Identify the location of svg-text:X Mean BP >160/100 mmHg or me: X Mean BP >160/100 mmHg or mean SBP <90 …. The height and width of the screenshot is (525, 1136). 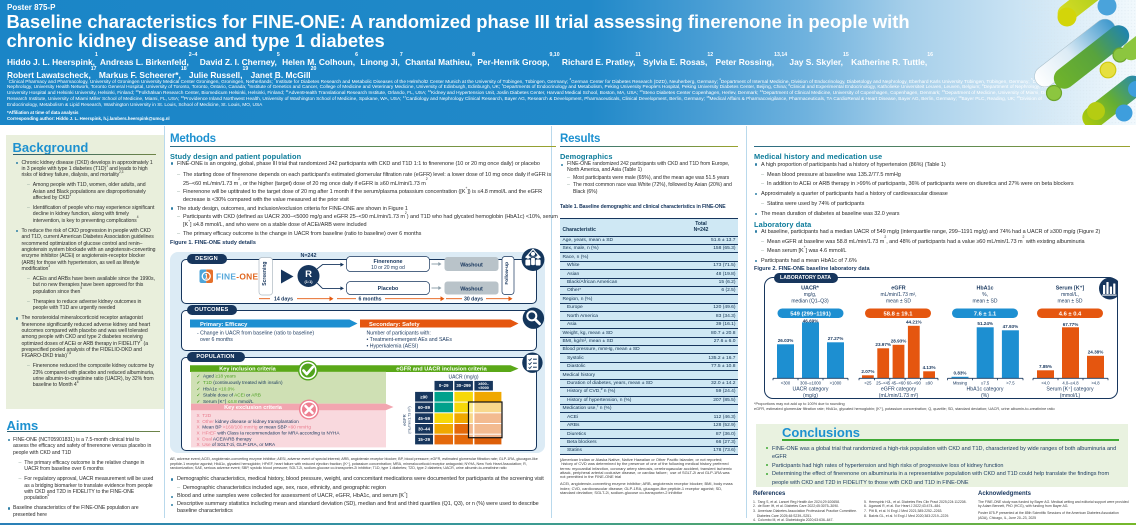
(253, 427).